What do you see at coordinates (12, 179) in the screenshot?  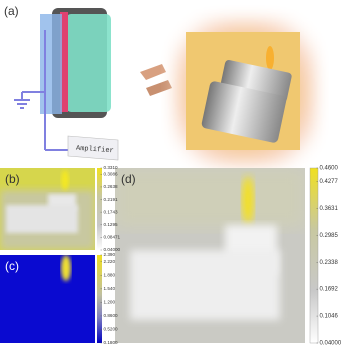 I see `panel-label: (b)` at bounding box center [12, 179].